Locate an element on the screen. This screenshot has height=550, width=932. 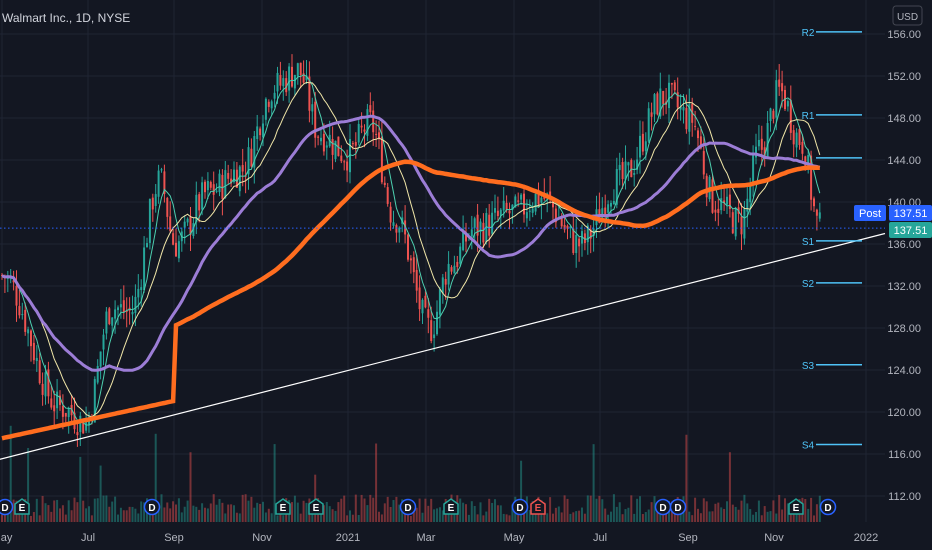
post-price-tag: Post 137.51 is located at coordinates (893, 213).